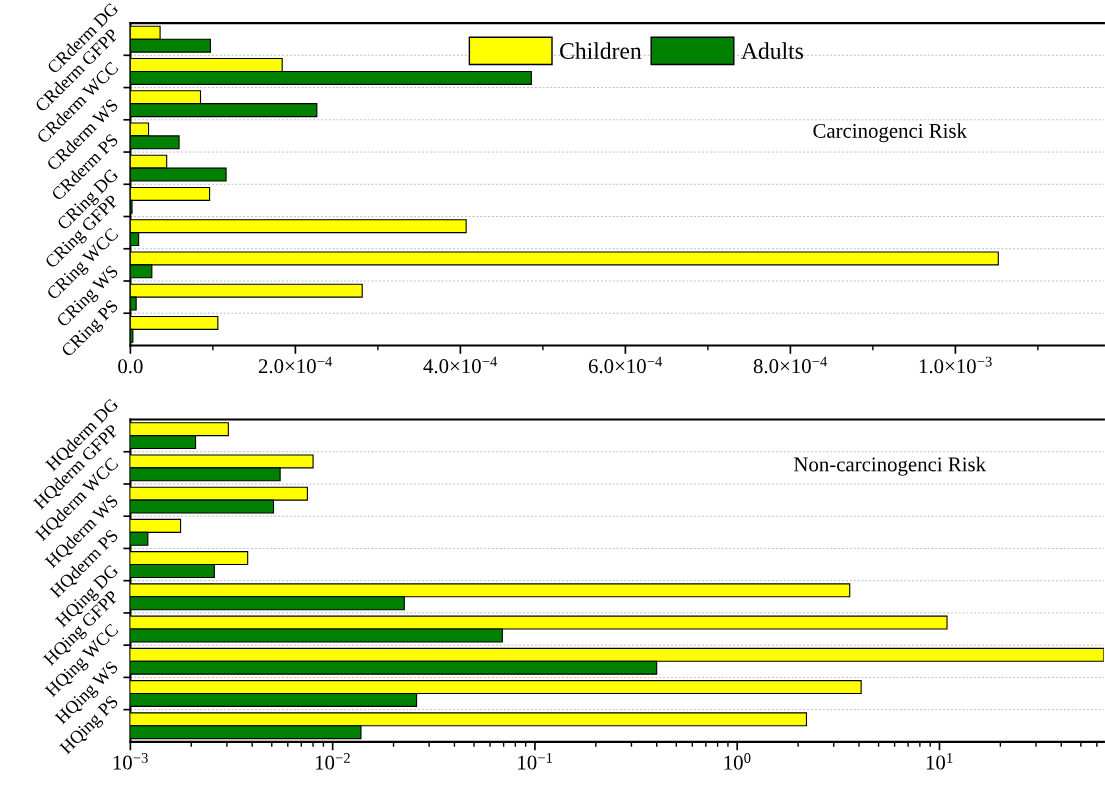  Describe the element at coordinates (737, 761) in the screenshot. I see `x-tick-label: 10$^{0}$` at that location.